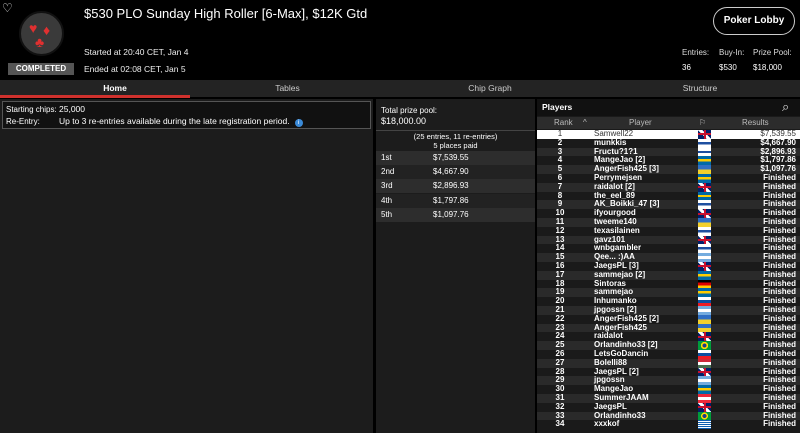  I want to click on prize-row: 4th $1,797.86, so click(455, 200).